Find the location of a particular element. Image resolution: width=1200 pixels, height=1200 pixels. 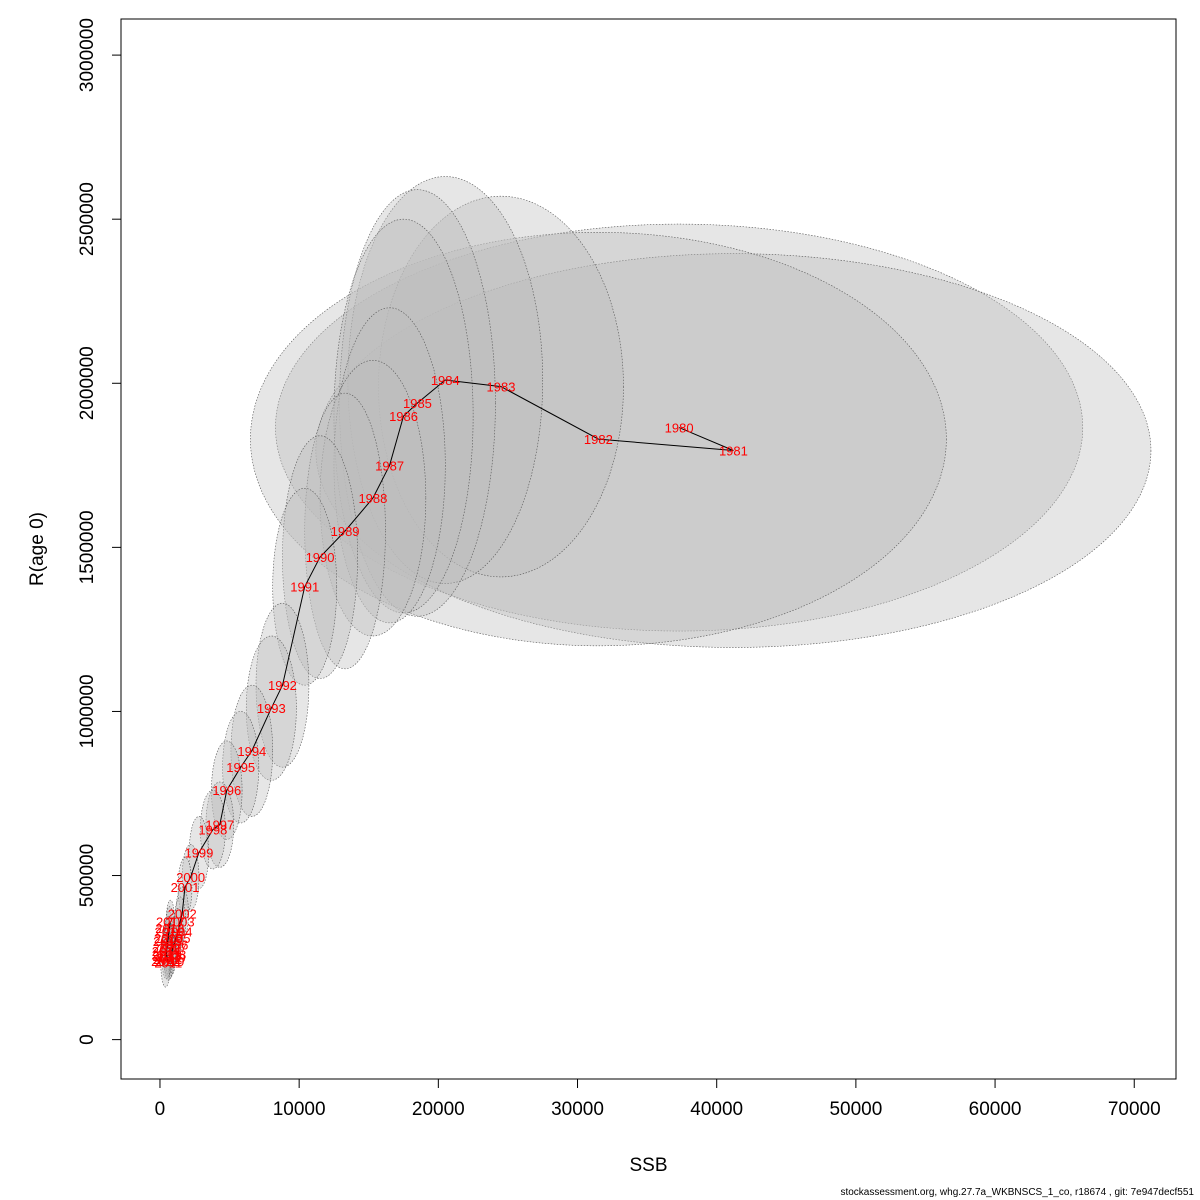

year-label-2010: 2010 is located at coordinates (169, 961).